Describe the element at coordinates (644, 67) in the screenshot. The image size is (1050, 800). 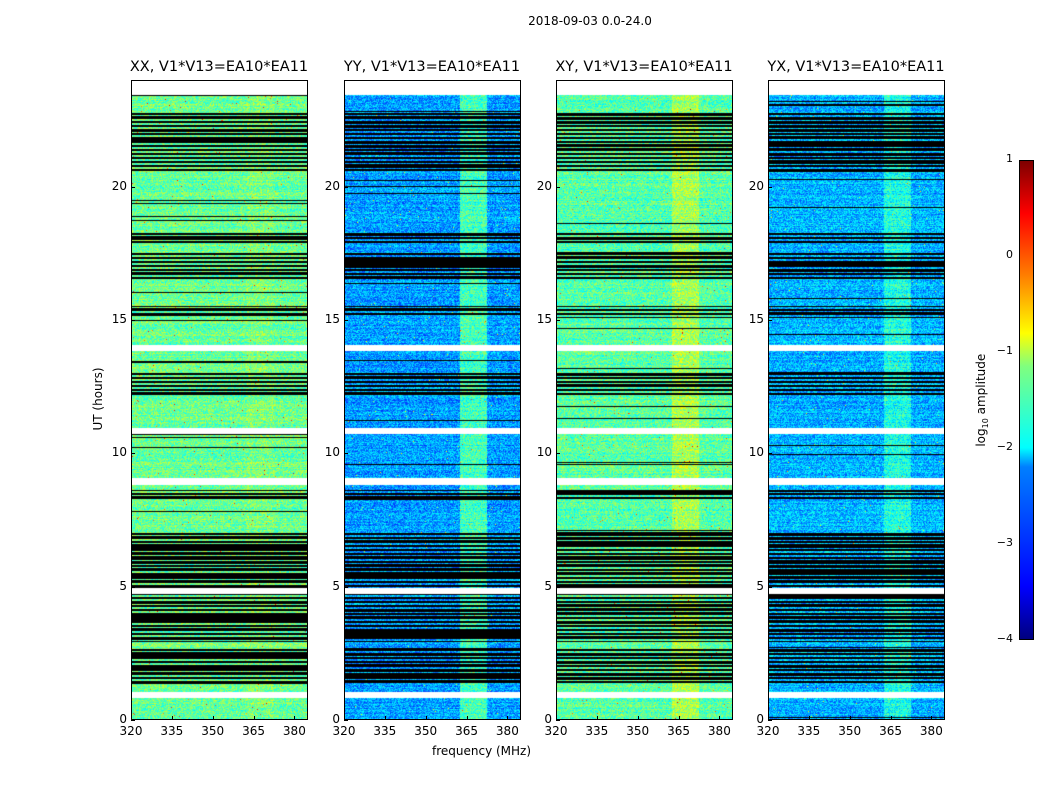
I see `panel-title-2: XY, V1*V13=EA10*EA11` at that location.